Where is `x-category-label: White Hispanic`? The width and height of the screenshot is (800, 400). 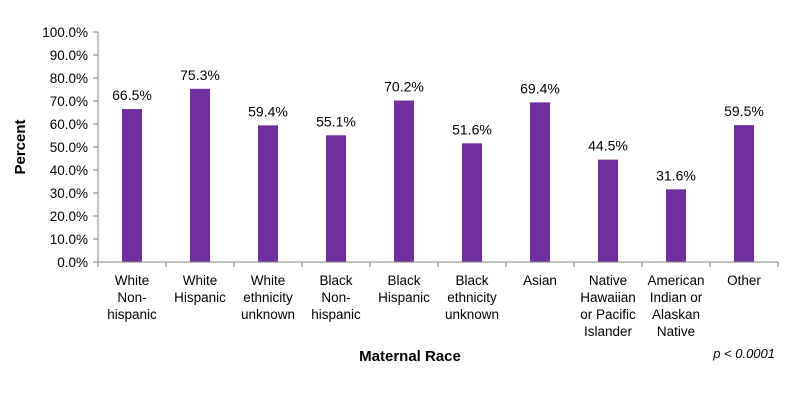
x-category-label: White Hispanic is located at coordinates (200, 289).